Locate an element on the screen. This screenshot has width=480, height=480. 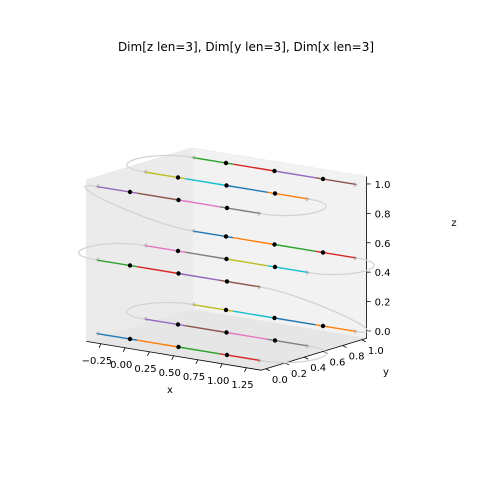
y-tick-label: 0.6 is located at coordinates (337, 362).